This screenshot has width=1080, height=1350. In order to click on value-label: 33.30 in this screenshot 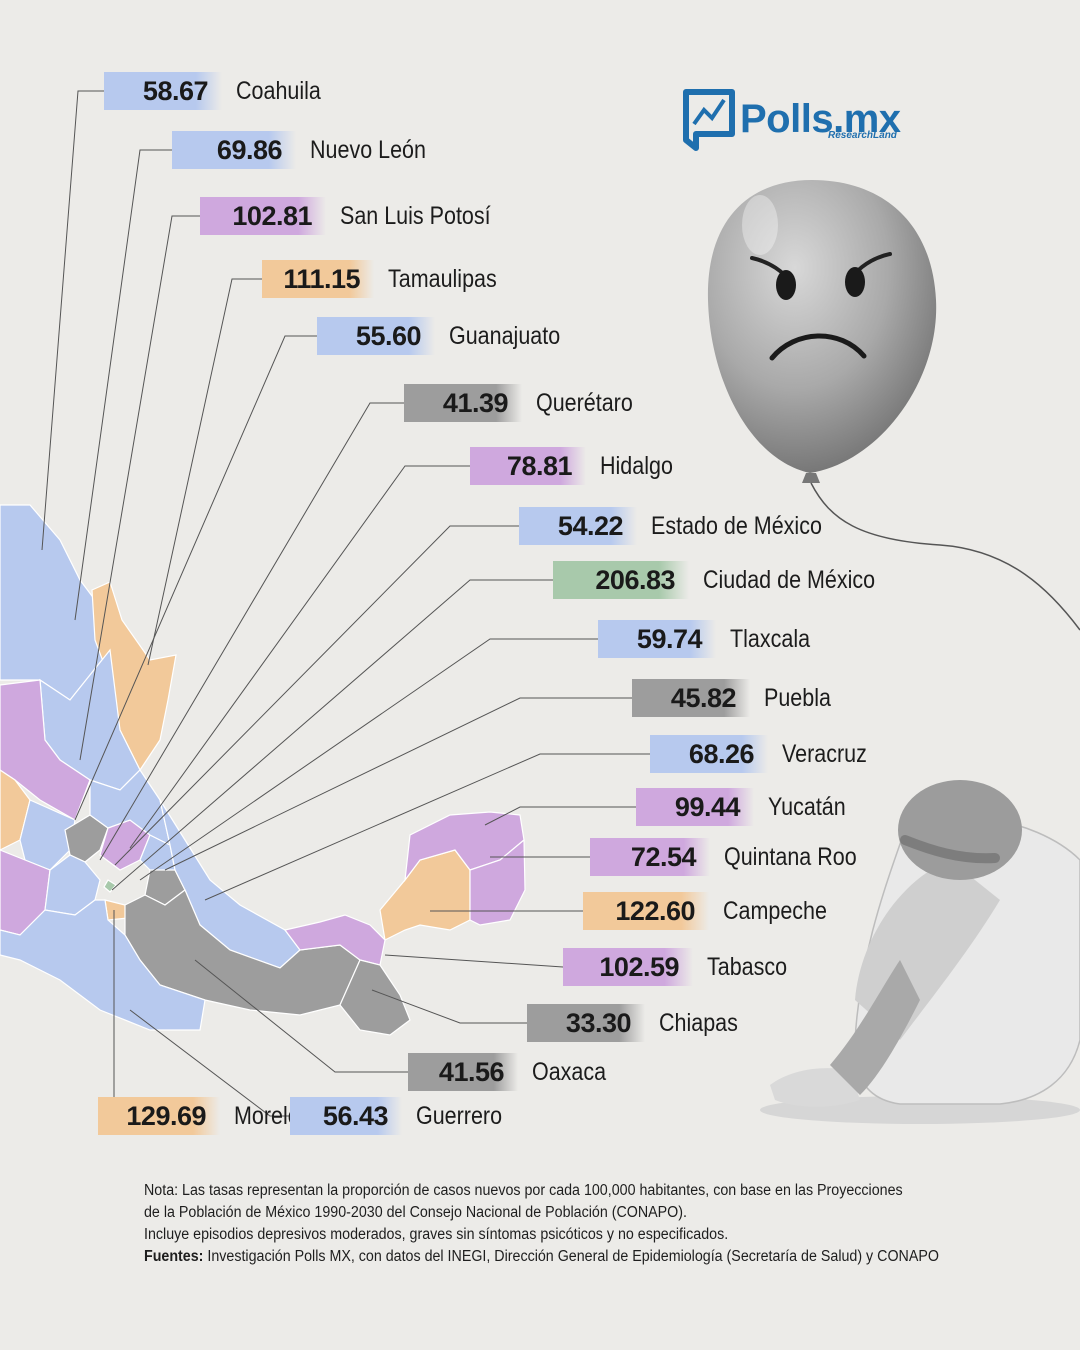, I will do `click(586, 1023)`.